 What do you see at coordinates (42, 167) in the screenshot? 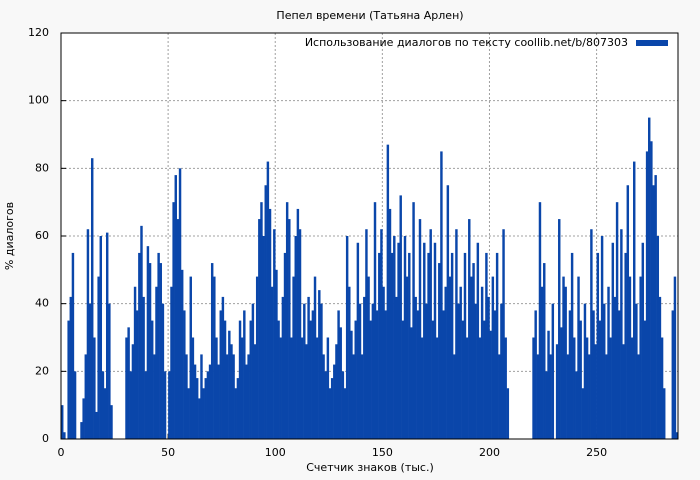
I see `y-tick-label: 80` at bounding box center [42, 167].